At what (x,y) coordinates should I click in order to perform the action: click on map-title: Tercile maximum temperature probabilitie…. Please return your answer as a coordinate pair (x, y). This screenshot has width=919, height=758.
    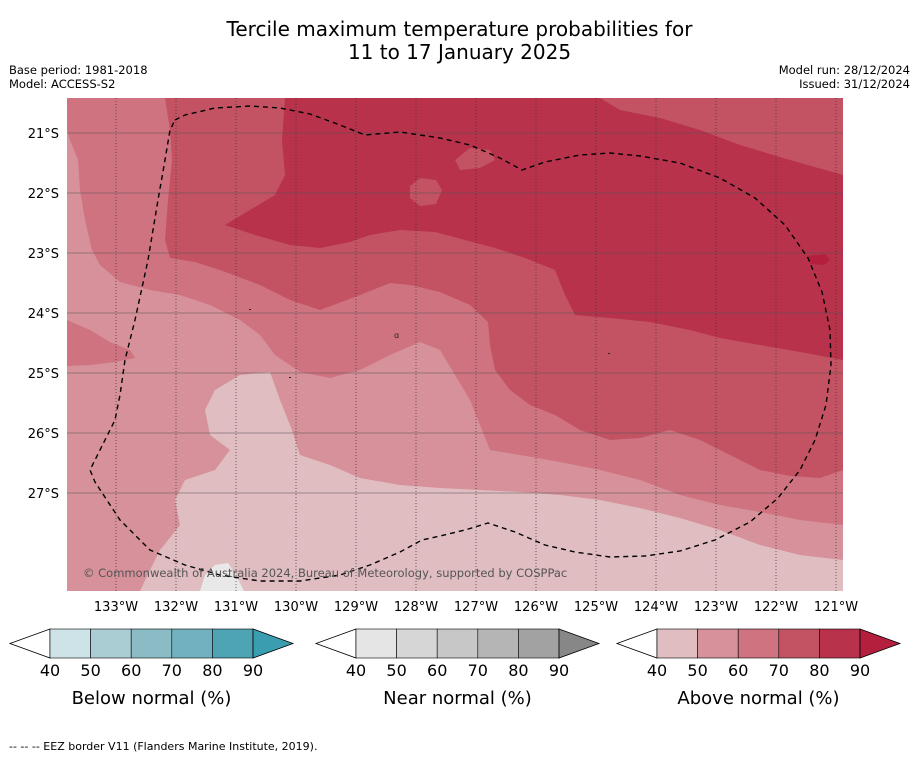
    Looking at the image, I should click on (459, 41).